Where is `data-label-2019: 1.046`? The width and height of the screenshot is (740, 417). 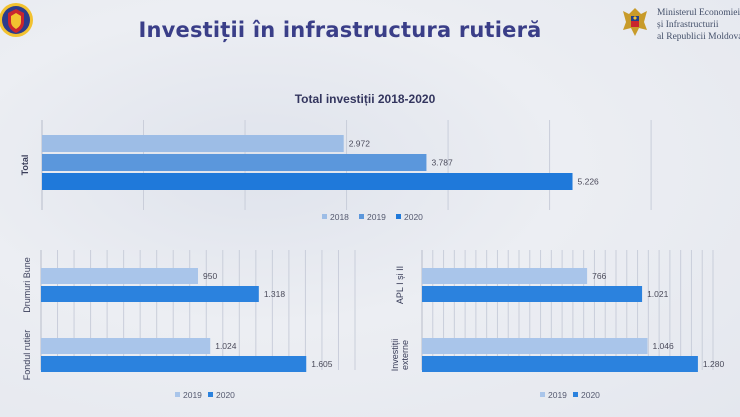
data-label-2019: 1.046 is located at coordinates (663, 346).